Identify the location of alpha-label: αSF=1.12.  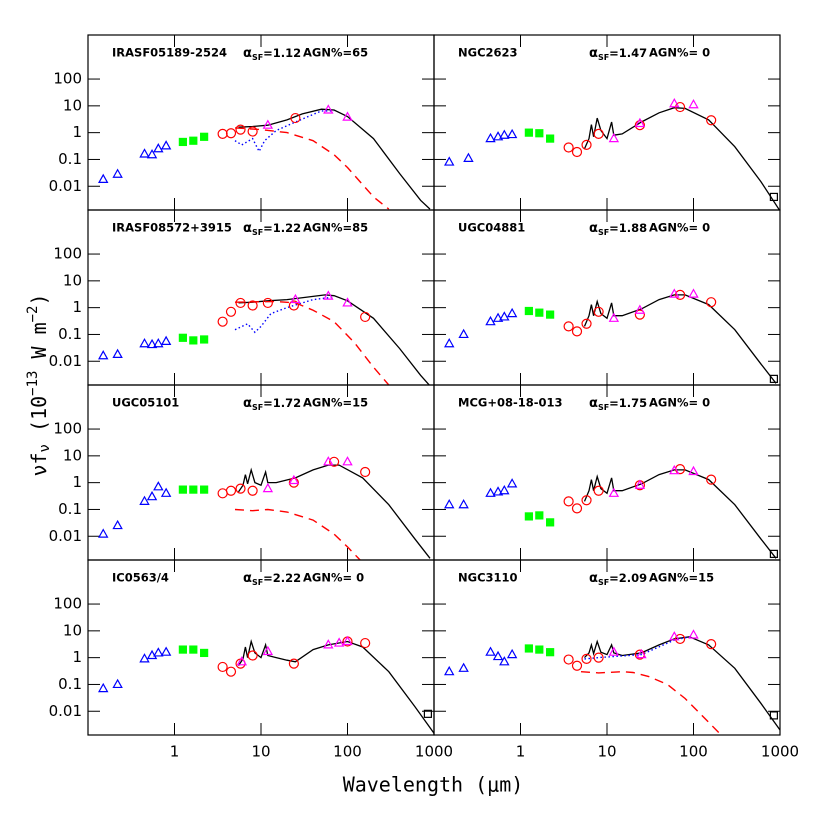
(272, 54).